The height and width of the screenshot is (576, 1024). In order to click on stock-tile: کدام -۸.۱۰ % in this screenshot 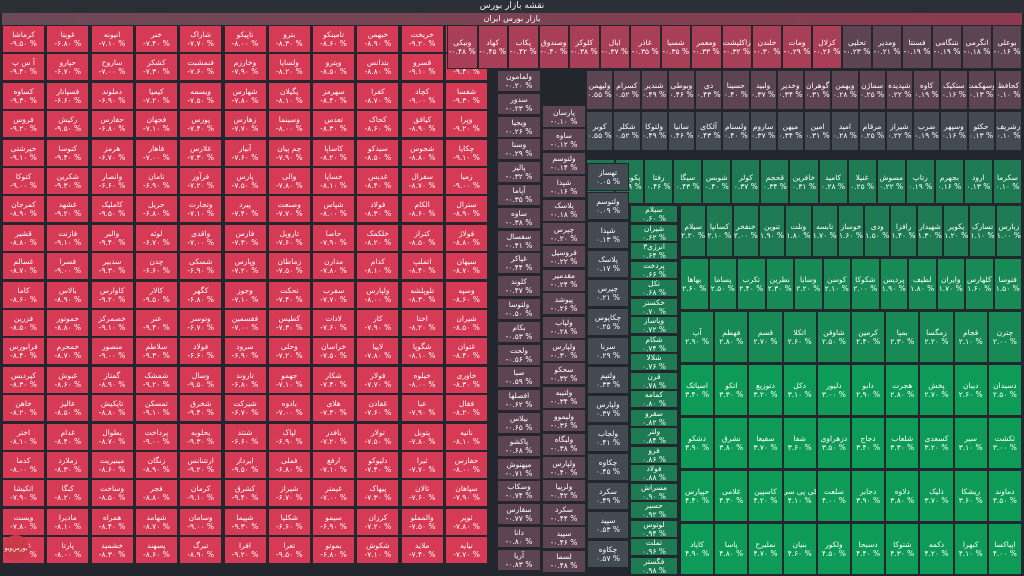, I will do `click(378, 266)`.